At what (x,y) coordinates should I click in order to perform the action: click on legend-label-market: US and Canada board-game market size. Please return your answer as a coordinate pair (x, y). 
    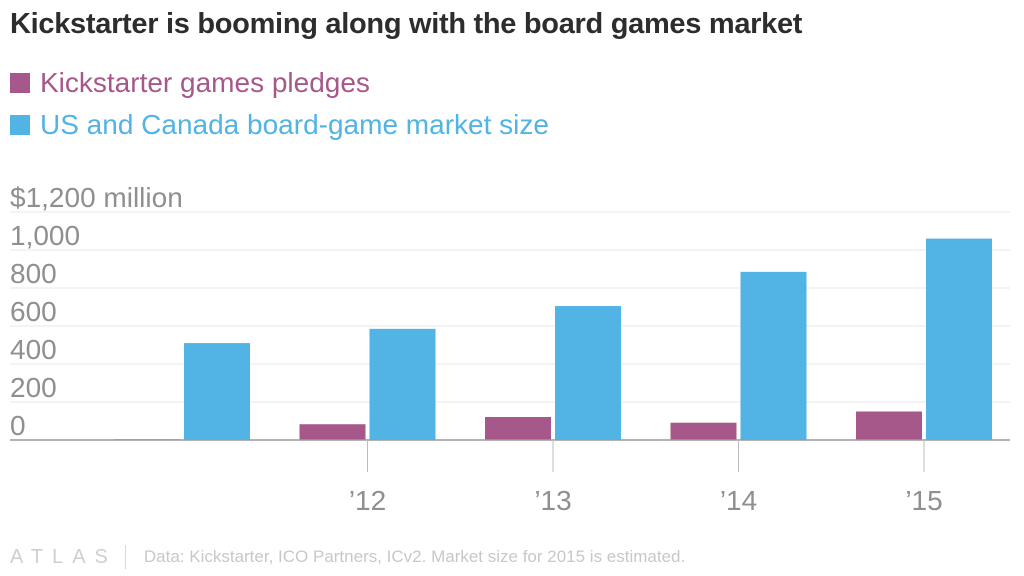
    Looking at the image, I should click on (294, 124).